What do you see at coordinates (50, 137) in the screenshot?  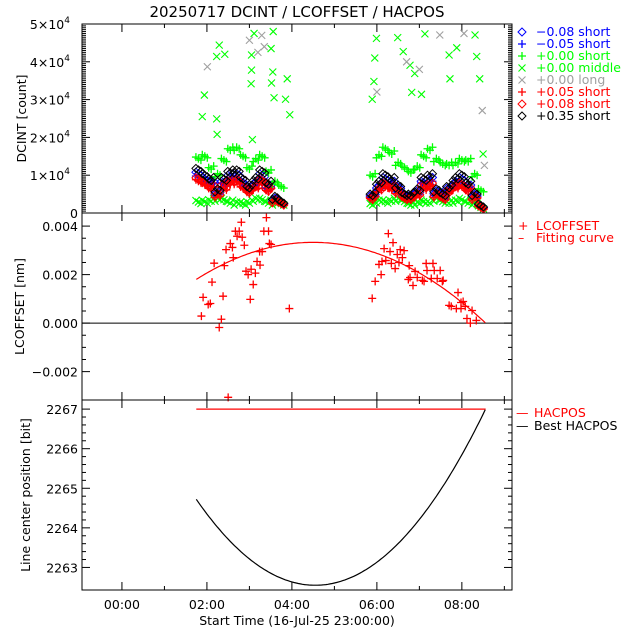 I see `y-tick-label: 2×104` at bounding box center [50, 137].